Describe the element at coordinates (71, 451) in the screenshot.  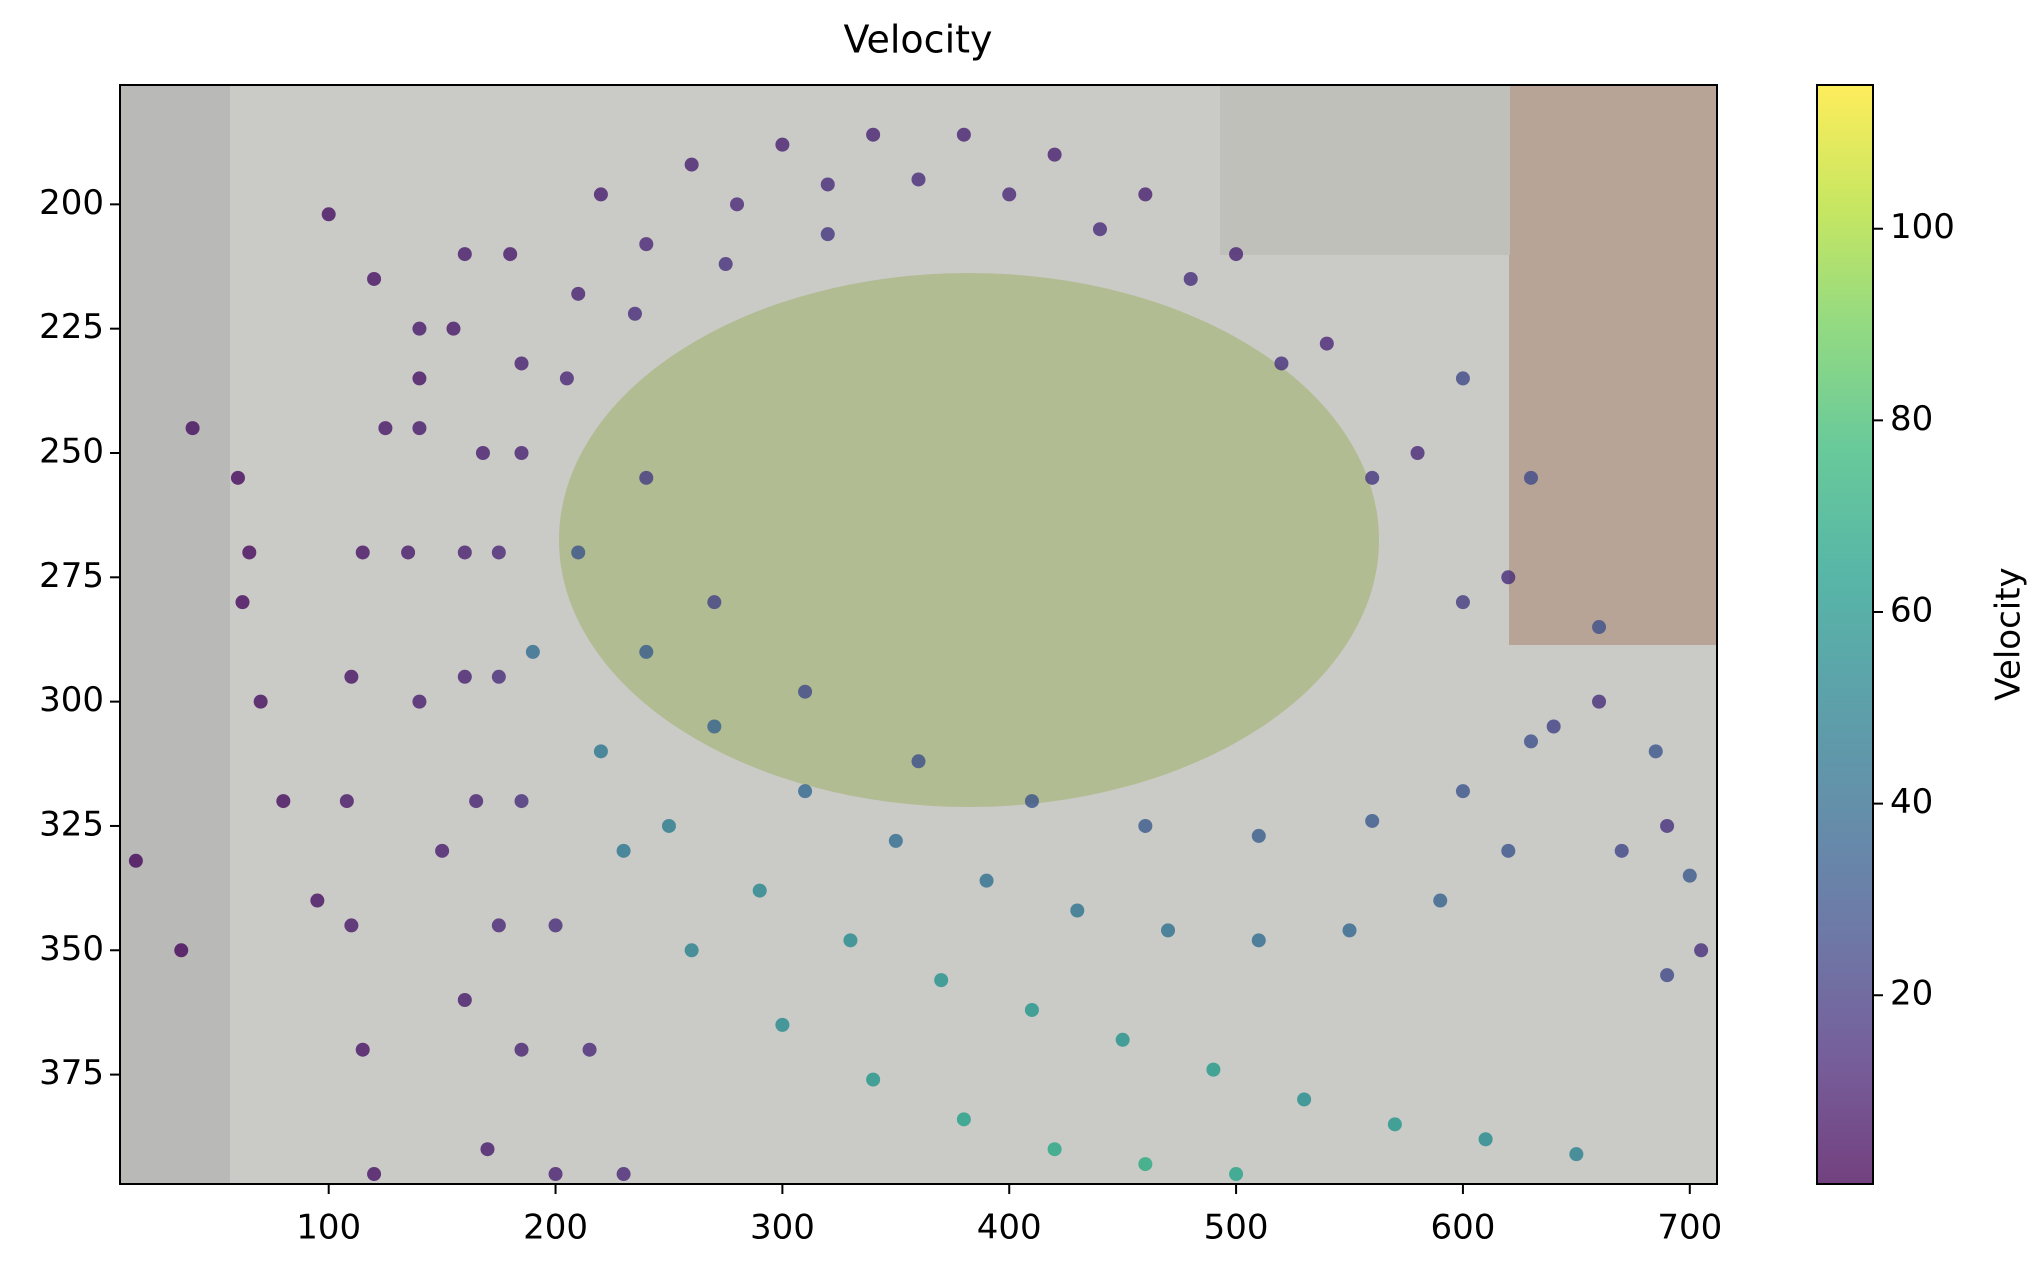
I see `y-tick-label: 250` at that location.